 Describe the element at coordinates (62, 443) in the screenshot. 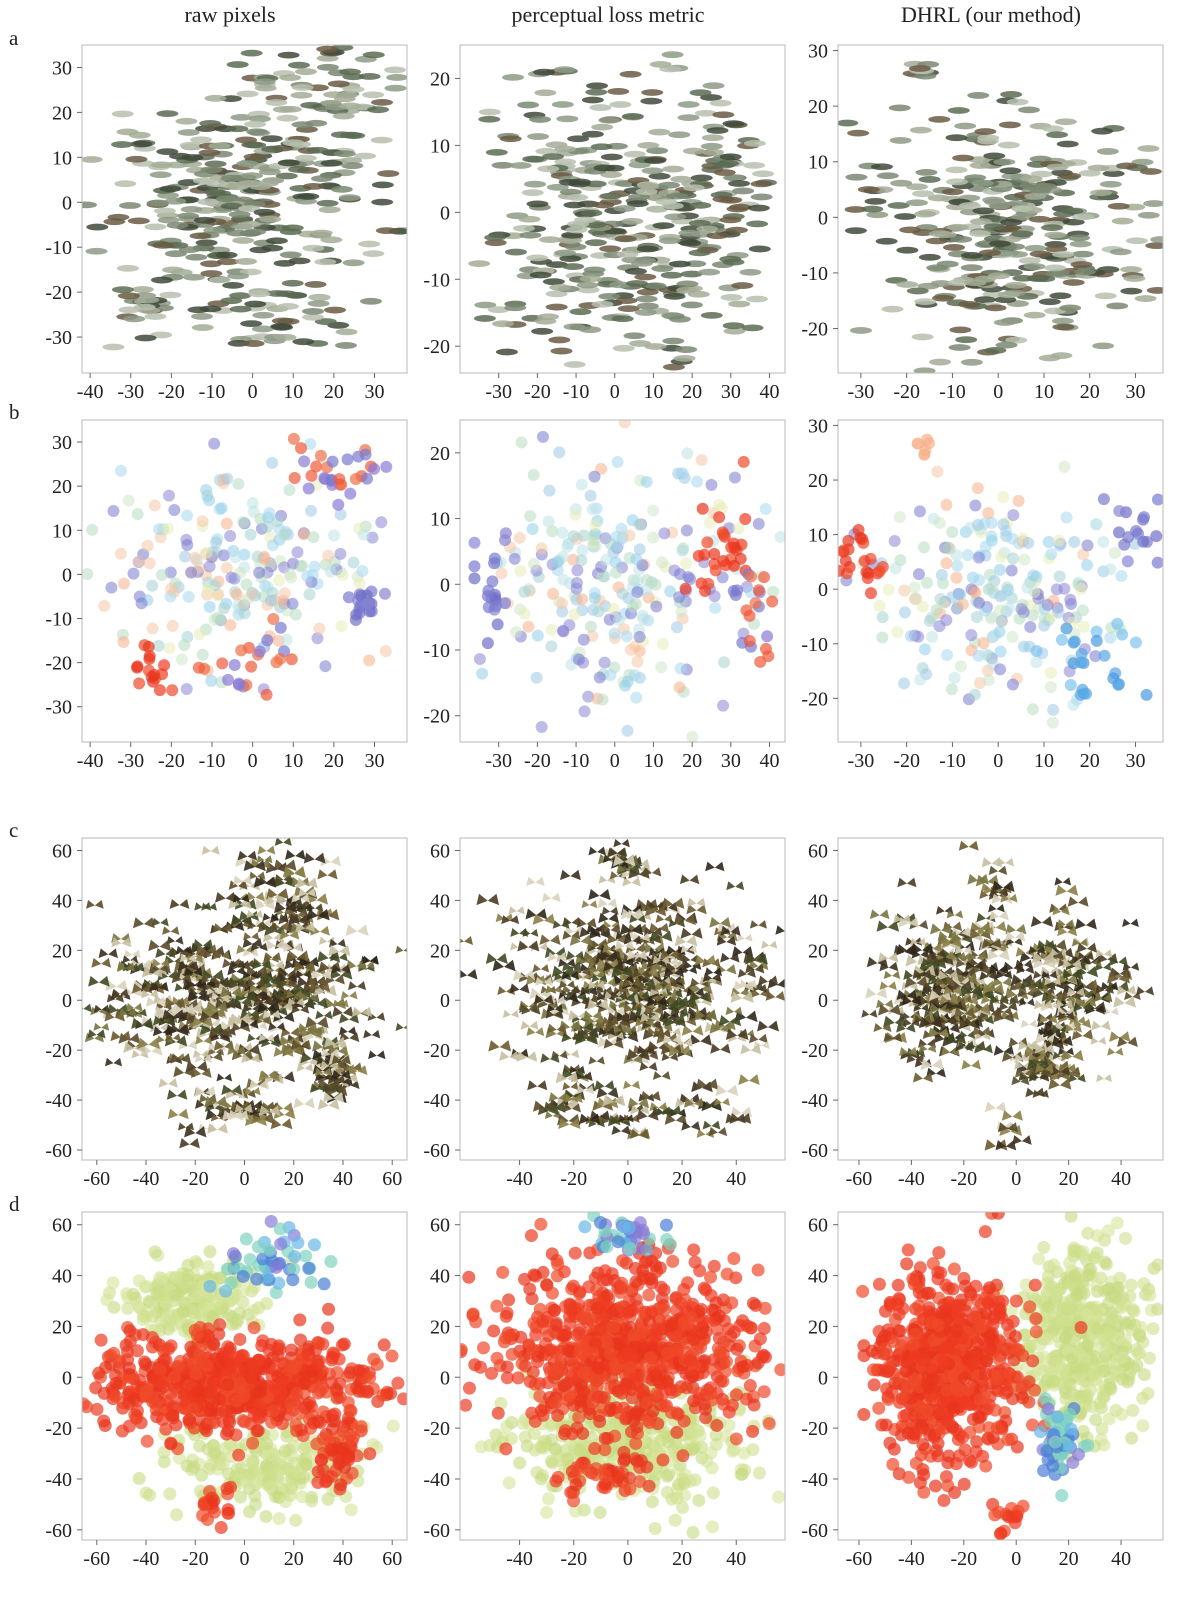

I see `y-tick-label: 30` at that location.